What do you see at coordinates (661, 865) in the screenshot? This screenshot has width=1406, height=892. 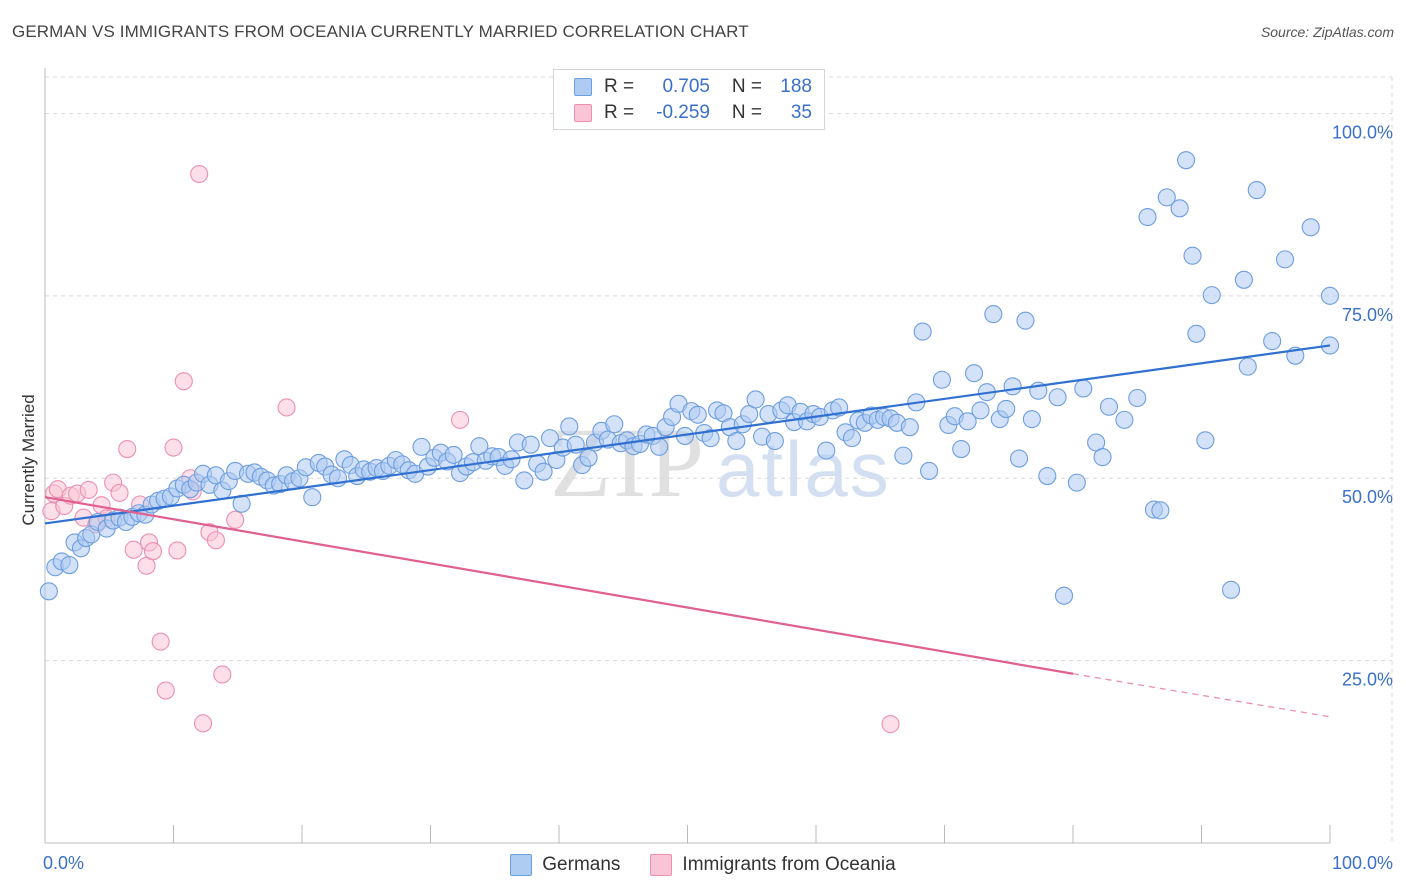 I see `oceania-legend-swatch` at bounding box center [661, 865].